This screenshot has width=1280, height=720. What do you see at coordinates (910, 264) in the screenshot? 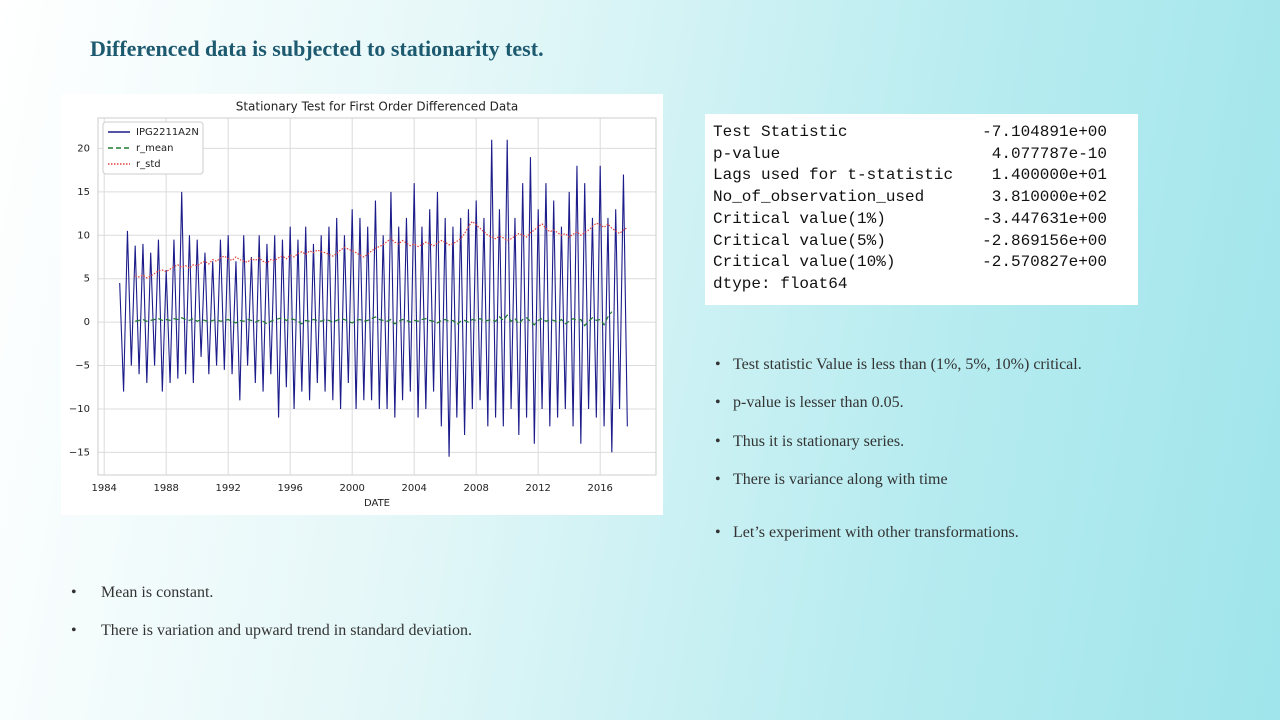
I see `table-row: Critical value(10%) -2.570827e+00` at bounding box center [910, 264].